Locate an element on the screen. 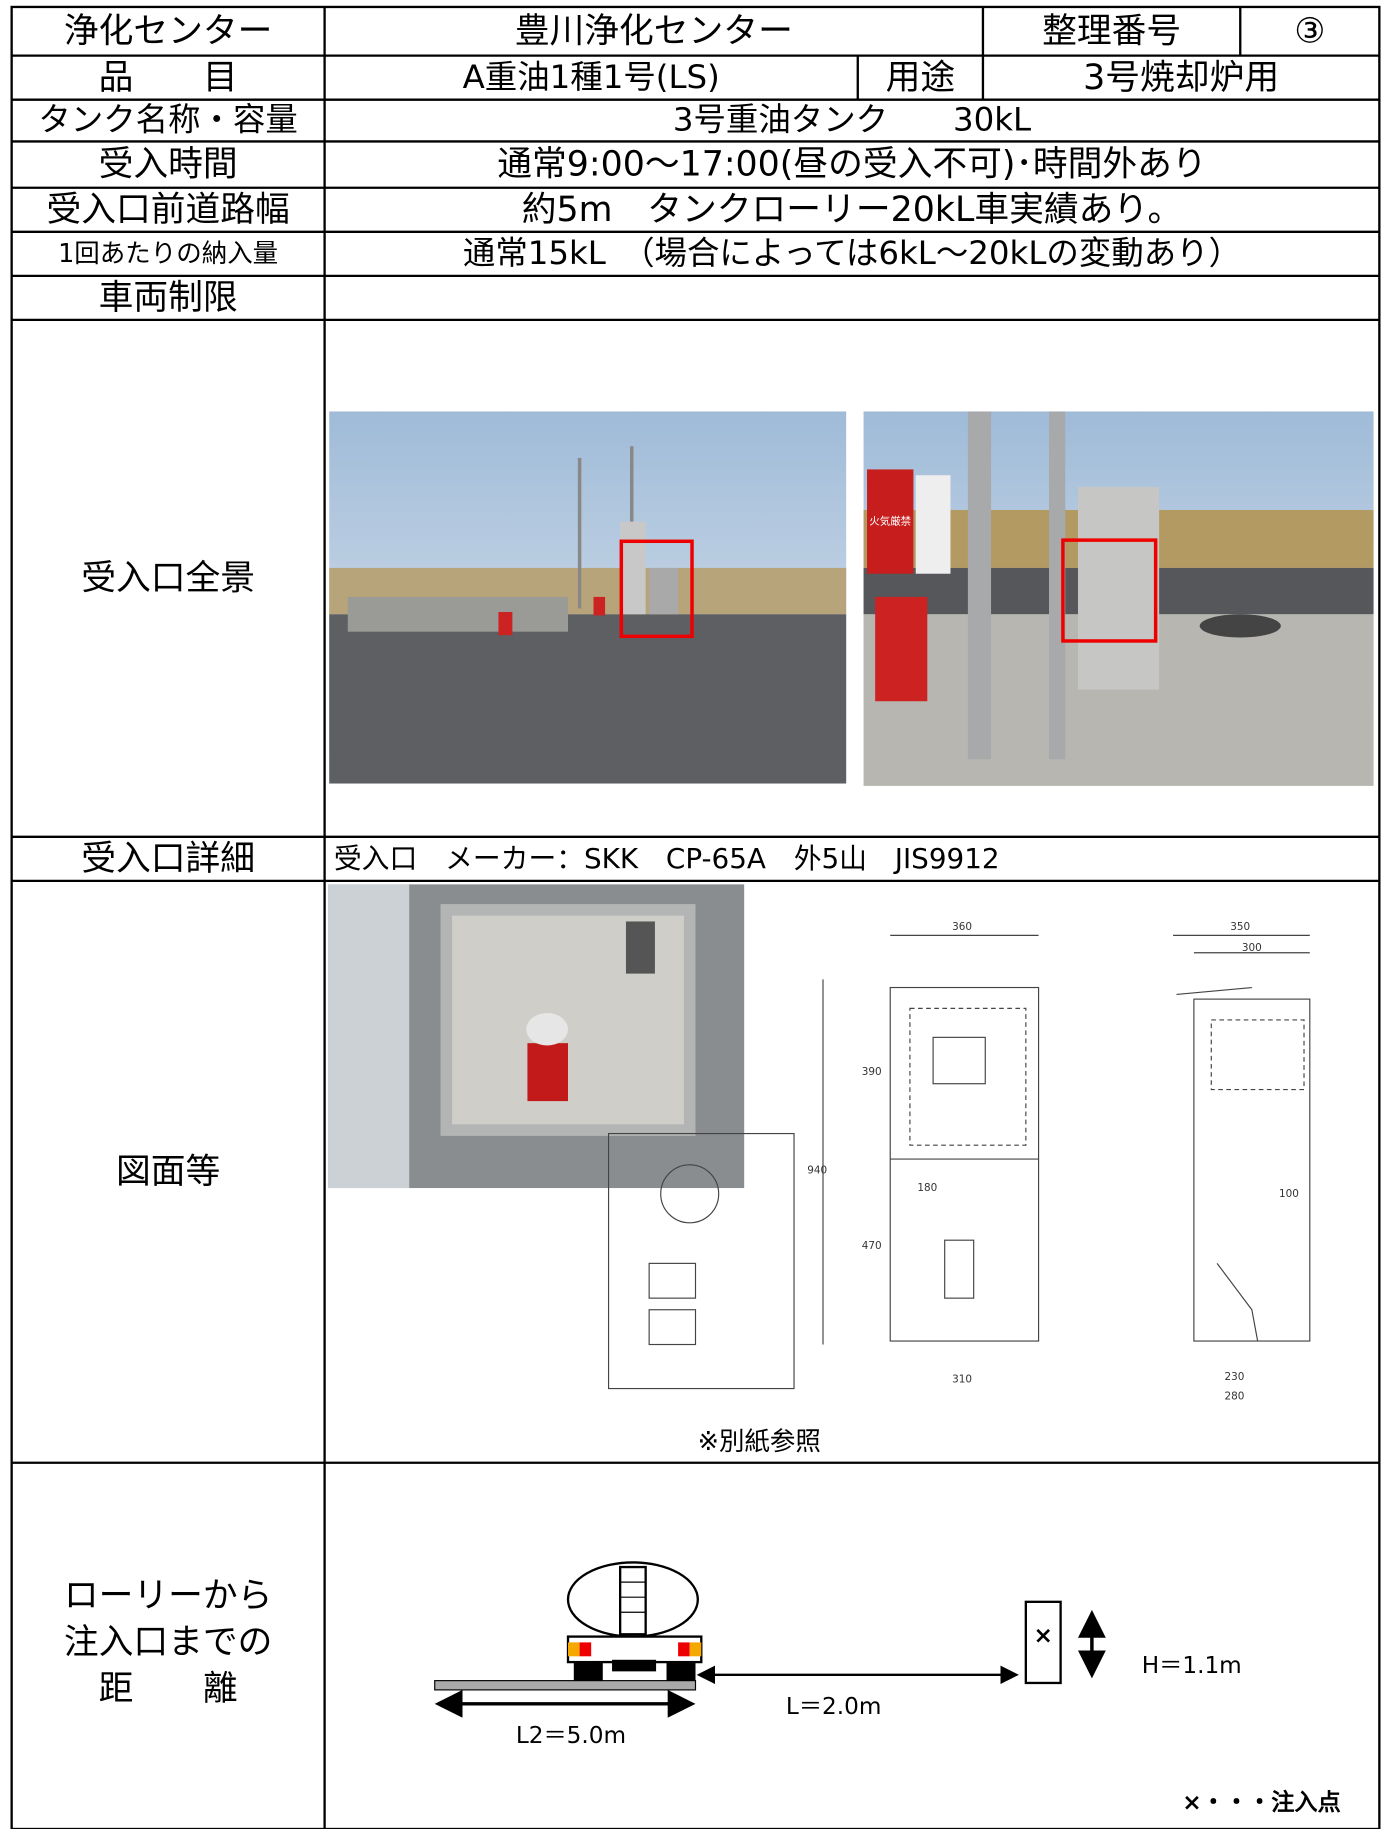 The width and height of the screenshot is (1391, 1829). photo: 火気厳禁 is located at coordinates (1118, 598).